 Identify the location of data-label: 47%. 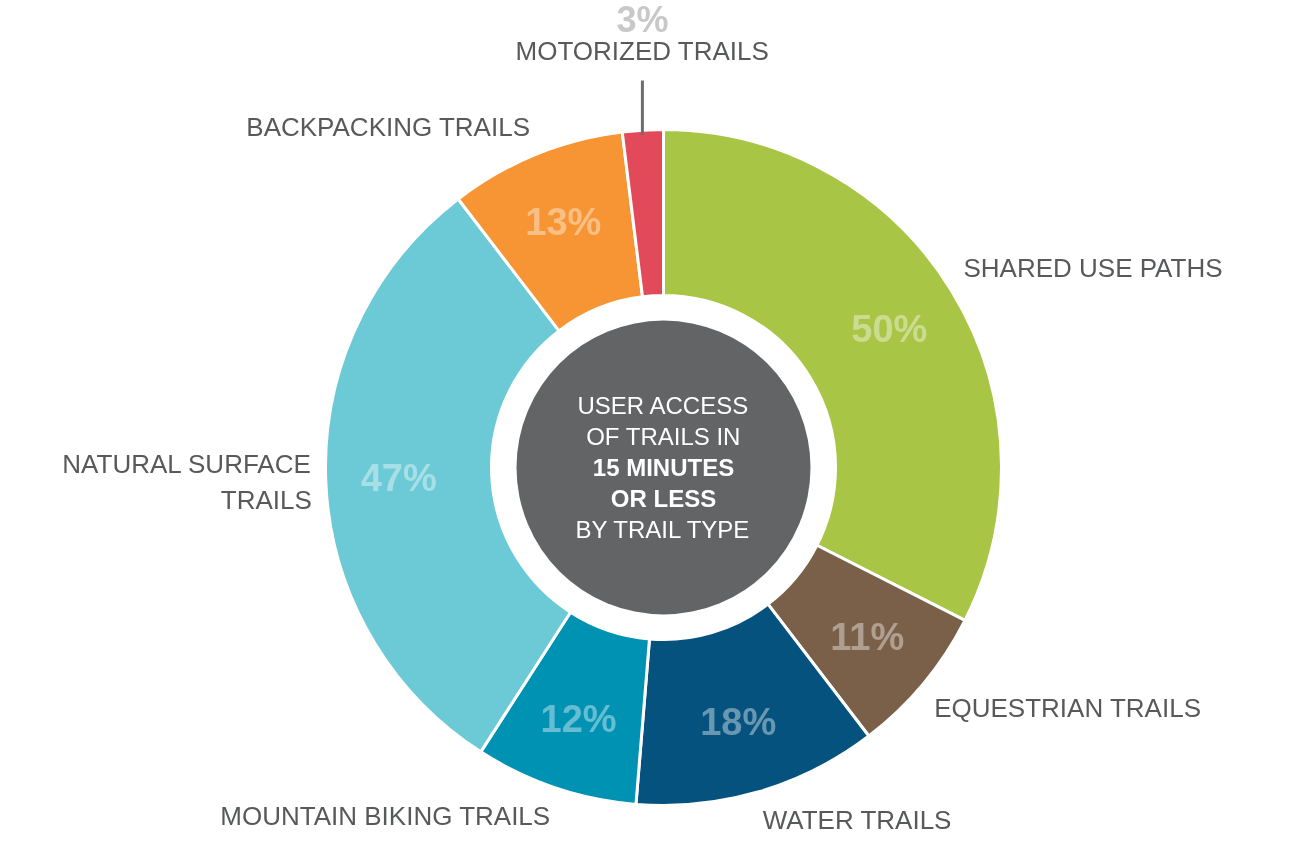
(398, 478).